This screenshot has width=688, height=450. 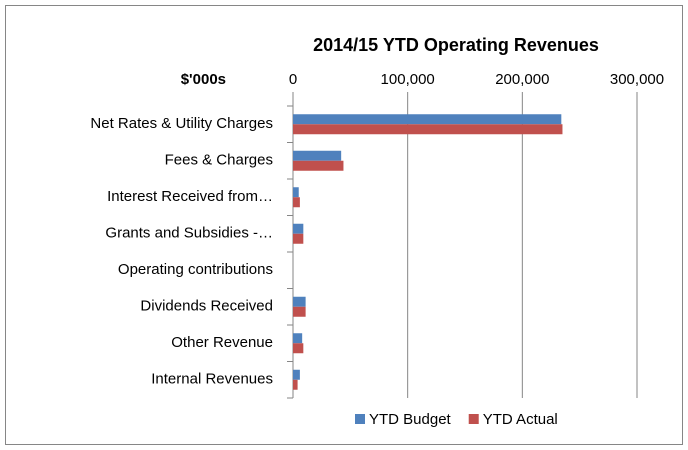 I want to click on x-tick-label: 100,000, so click(x=408, y=79).